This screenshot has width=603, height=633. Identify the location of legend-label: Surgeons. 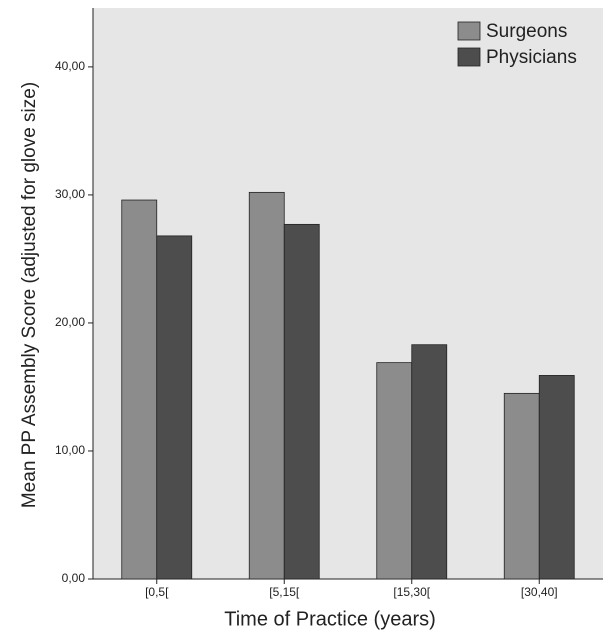
(526, 31).